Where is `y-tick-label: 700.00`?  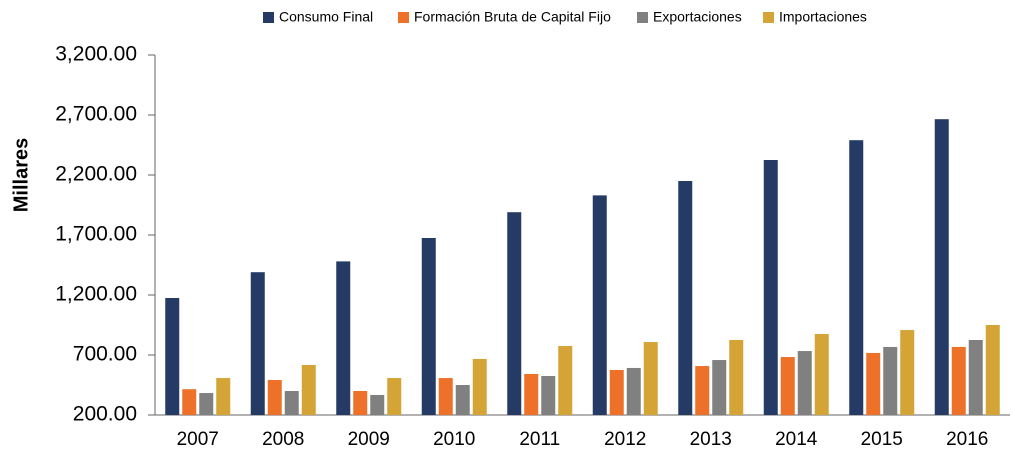
y-tick-label: 700.00 is located at coordinates (105, 354).